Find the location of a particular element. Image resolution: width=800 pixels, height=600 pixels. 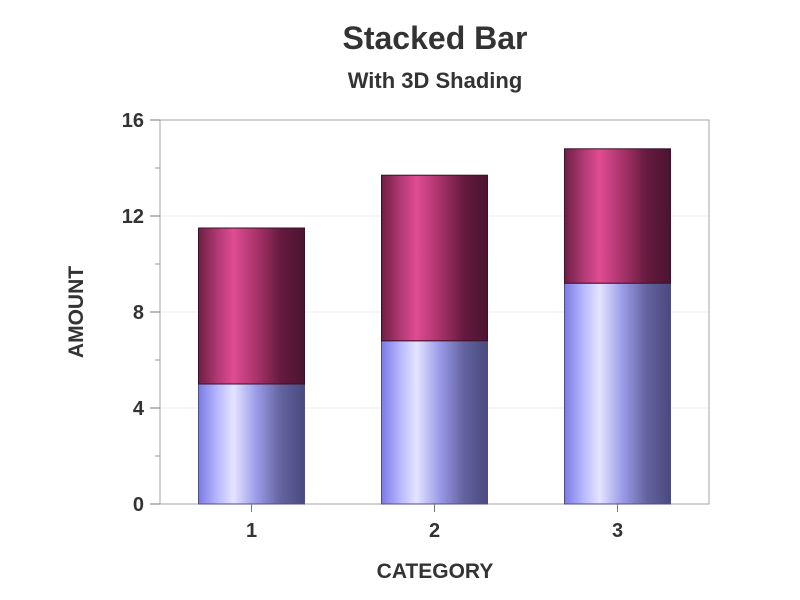

y-axis: 0 4 8 12 16 is located at coordinates (141, 313).